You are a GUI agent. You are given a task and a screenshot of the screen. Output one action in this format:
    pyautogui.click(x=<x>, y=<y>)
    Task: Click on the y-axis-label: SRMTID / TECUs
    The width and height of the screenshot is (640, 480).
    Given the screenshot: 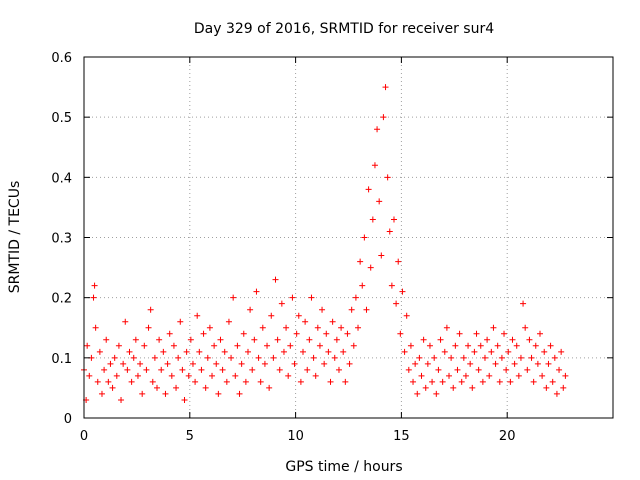 What is the action you would take?
    pyautogui.click(x=15, y=237)
    